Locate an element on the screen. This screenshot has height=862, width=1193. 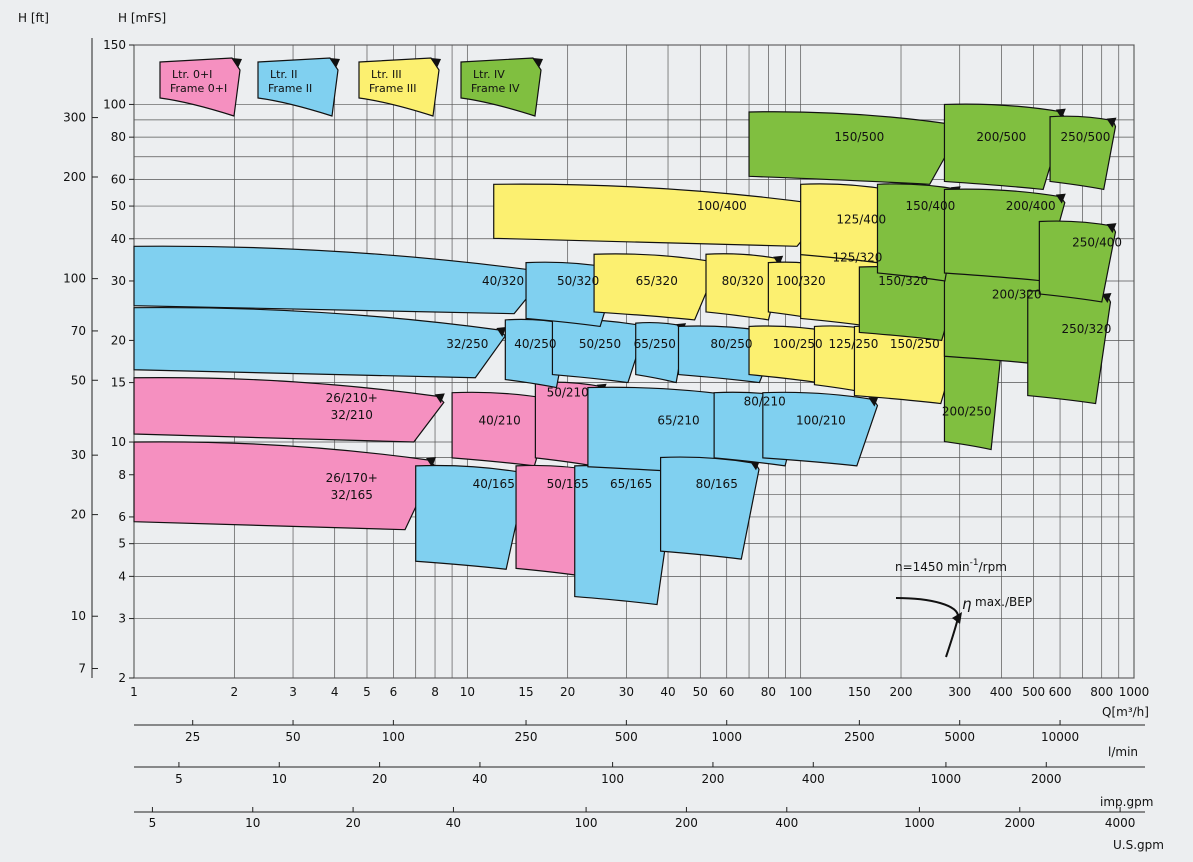
frame-legend-label-top: Ltr. III is located at coordinates (386, 74).